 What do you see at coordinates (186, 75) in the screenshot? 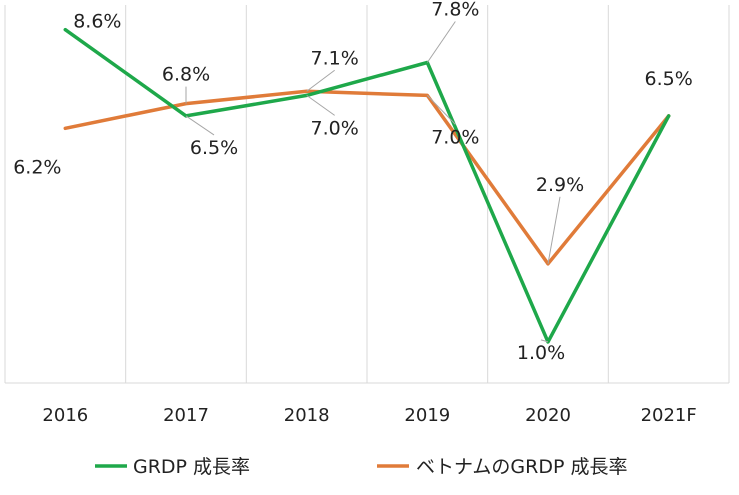
I see `data-label: 6.8%` at bounding box center [186, 75].